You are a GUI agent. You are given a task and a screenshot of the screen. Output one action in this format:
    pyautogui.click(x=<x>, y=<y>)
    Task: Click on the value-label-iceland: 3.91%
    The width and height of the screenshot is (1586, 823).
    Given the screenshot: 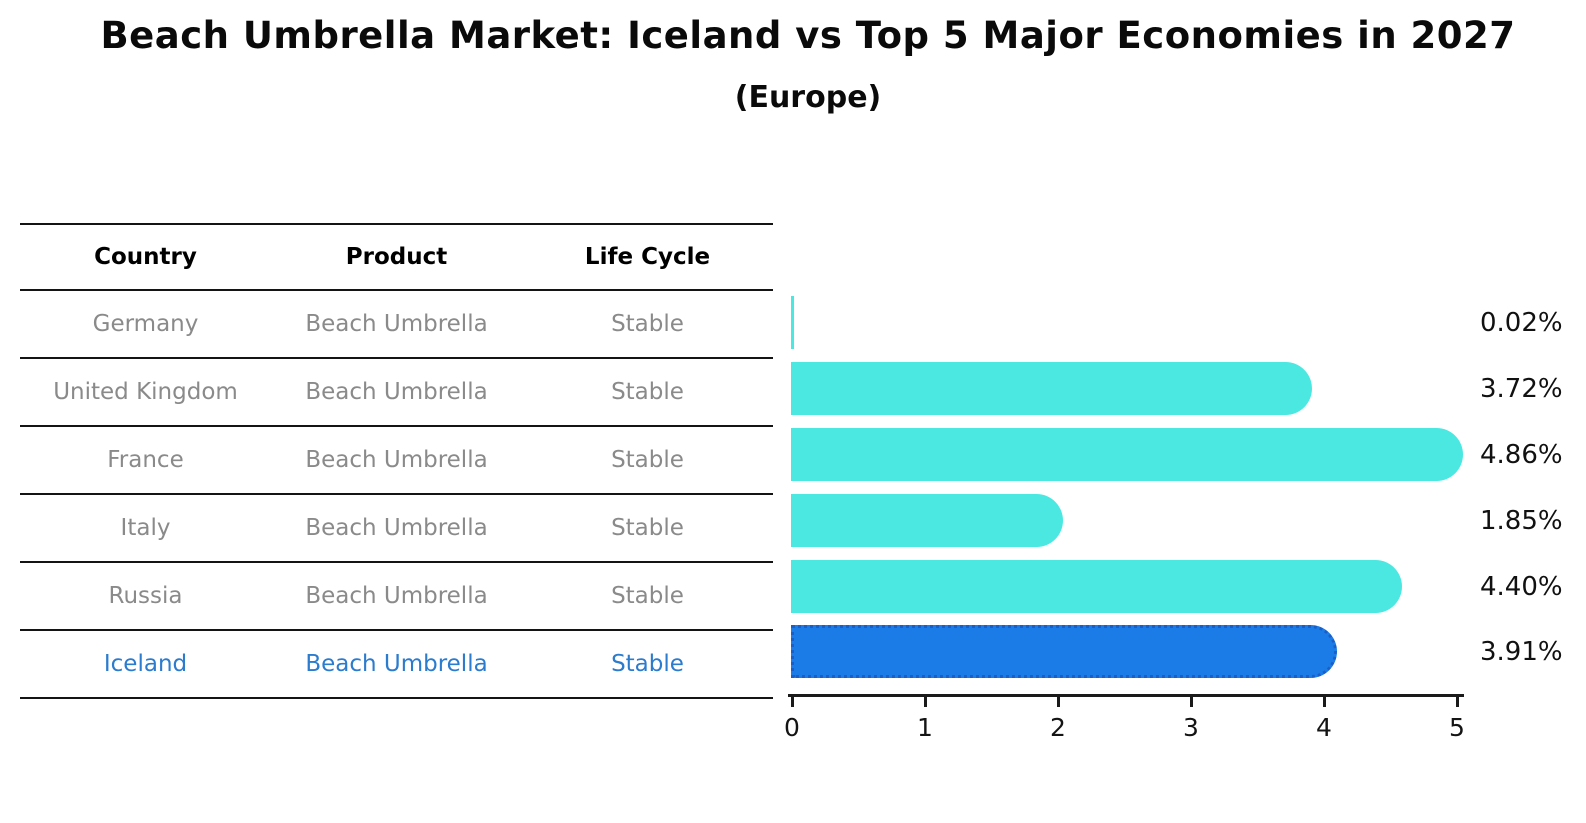 What is the action you would take?
    pyautogui.click(x=1521, y=651)
    